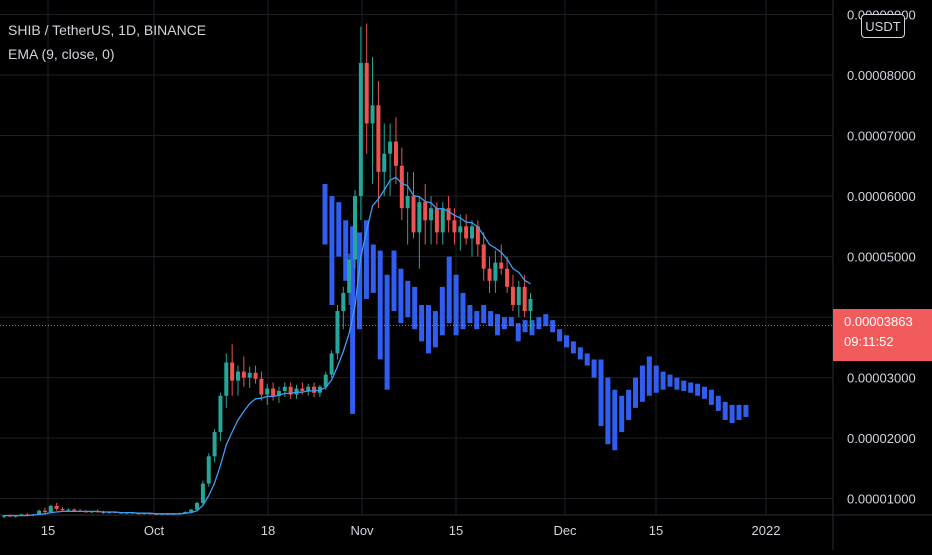  I want to click on x-tick-label: 2022, so click(766, 530).